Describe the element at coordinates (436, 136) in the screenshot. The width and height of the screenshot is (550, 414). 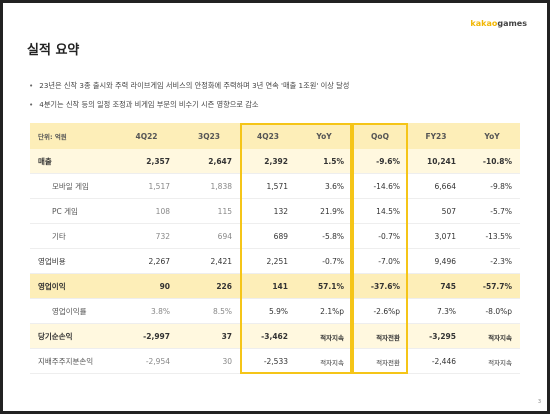
I see `header-cell: FY23` at that location.